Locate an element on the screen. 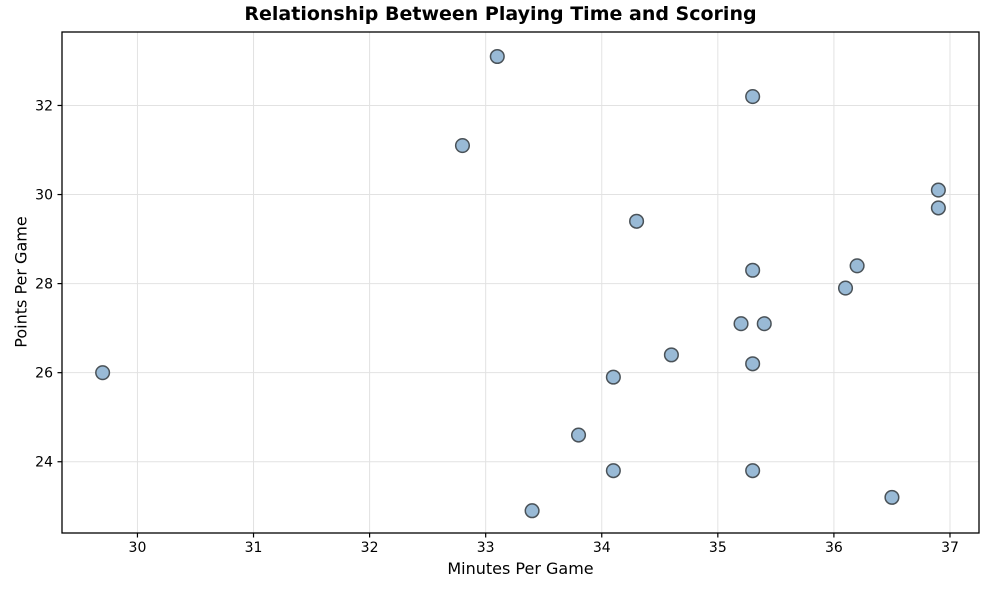 The height and width of the screenshot is (590, 989). x-tick-label: 34 is located at coordinates (602, 548).